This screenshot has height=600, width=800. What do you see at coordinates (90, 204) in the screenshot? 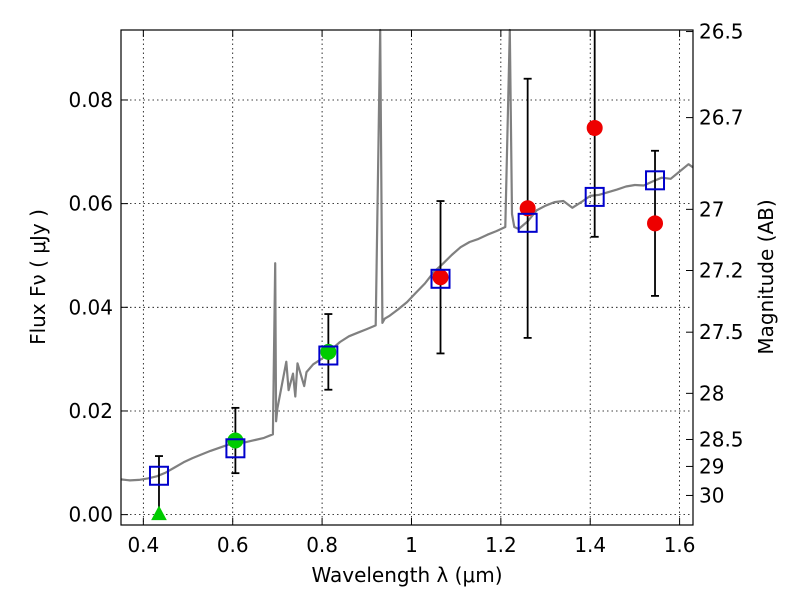
I see `y-tick-label: 0.06` at bounding box center [90, 204].